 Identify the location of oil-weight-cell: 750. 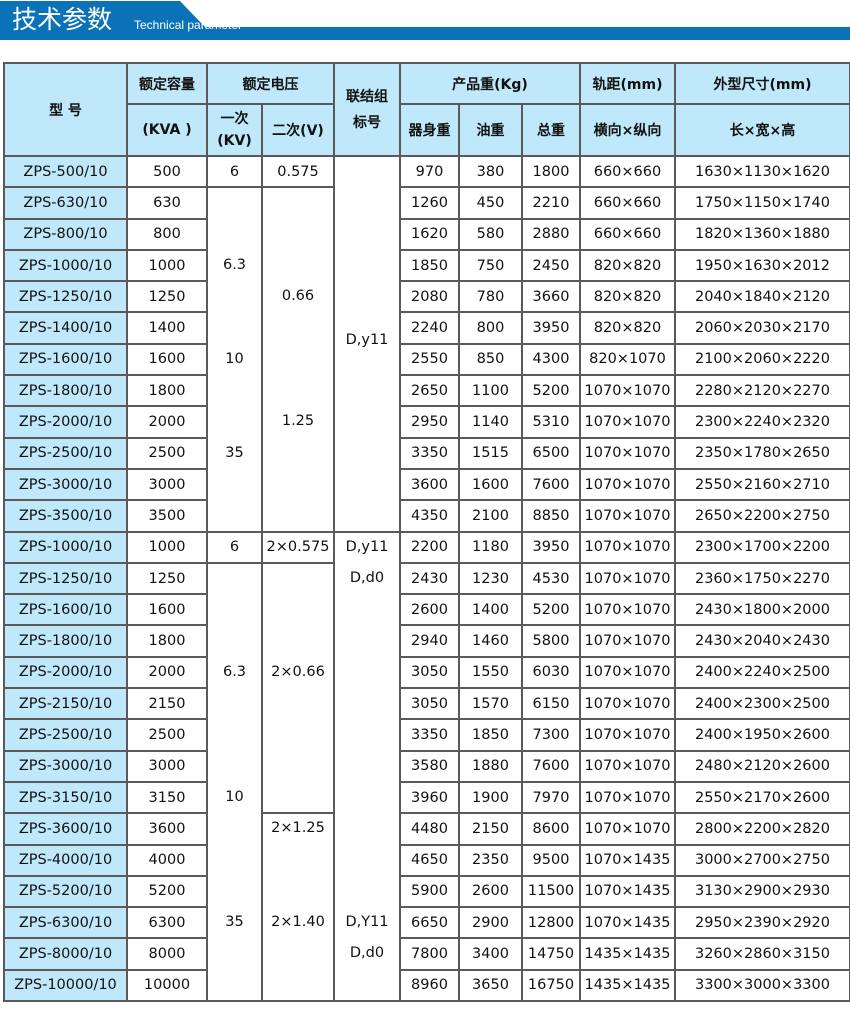
(490, 265).